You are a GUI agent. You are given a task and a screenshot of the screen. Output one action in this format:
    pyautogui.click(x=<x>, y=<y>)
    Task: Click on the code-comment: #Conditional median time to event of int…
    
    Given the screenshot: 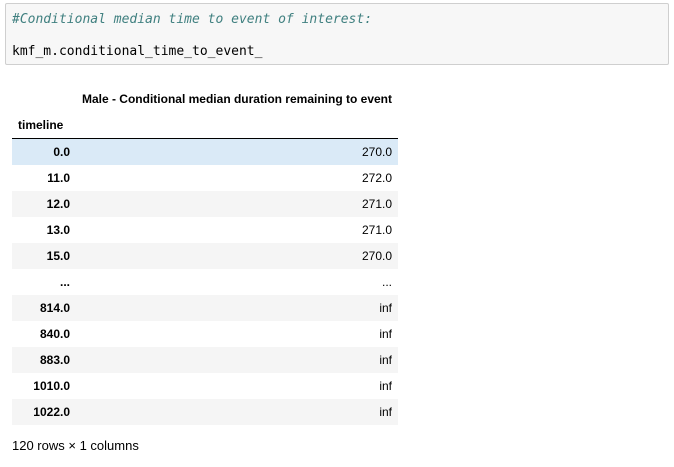 What is the action you would take?
    pyautogui.click(x=192, y=19)
    